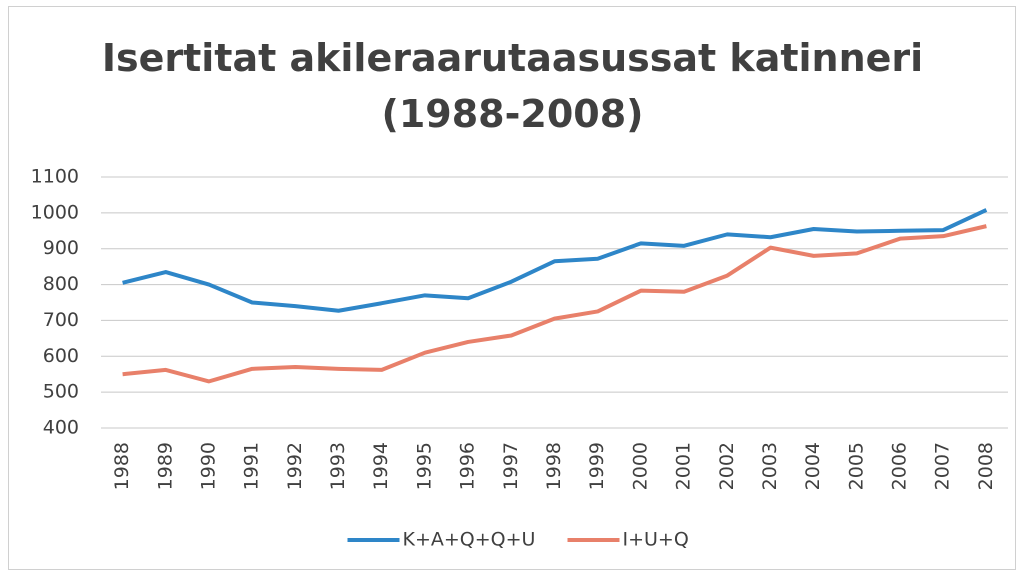 The image size is (1025, 576). Describe the element at coordinates (252, 466) in the screenshot. I see `x-tick-label: 1991` at that location.